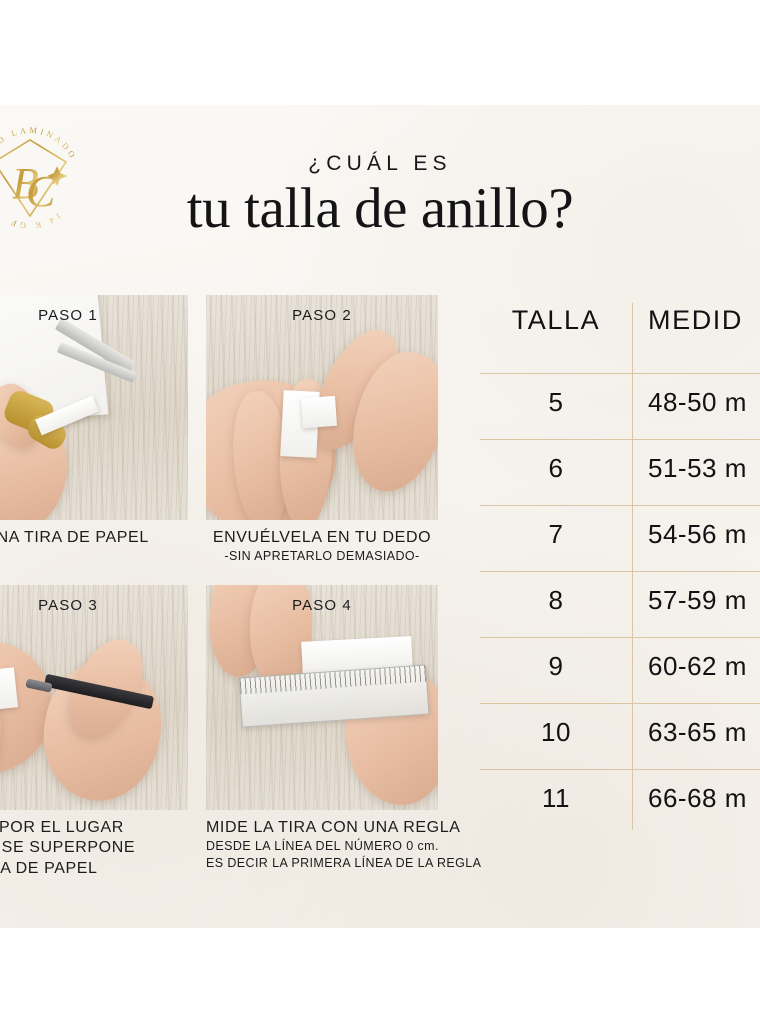 This screenshot has height=1013, width=760. I want to click on table-row: 8 57-59 m, so click(620, 604).